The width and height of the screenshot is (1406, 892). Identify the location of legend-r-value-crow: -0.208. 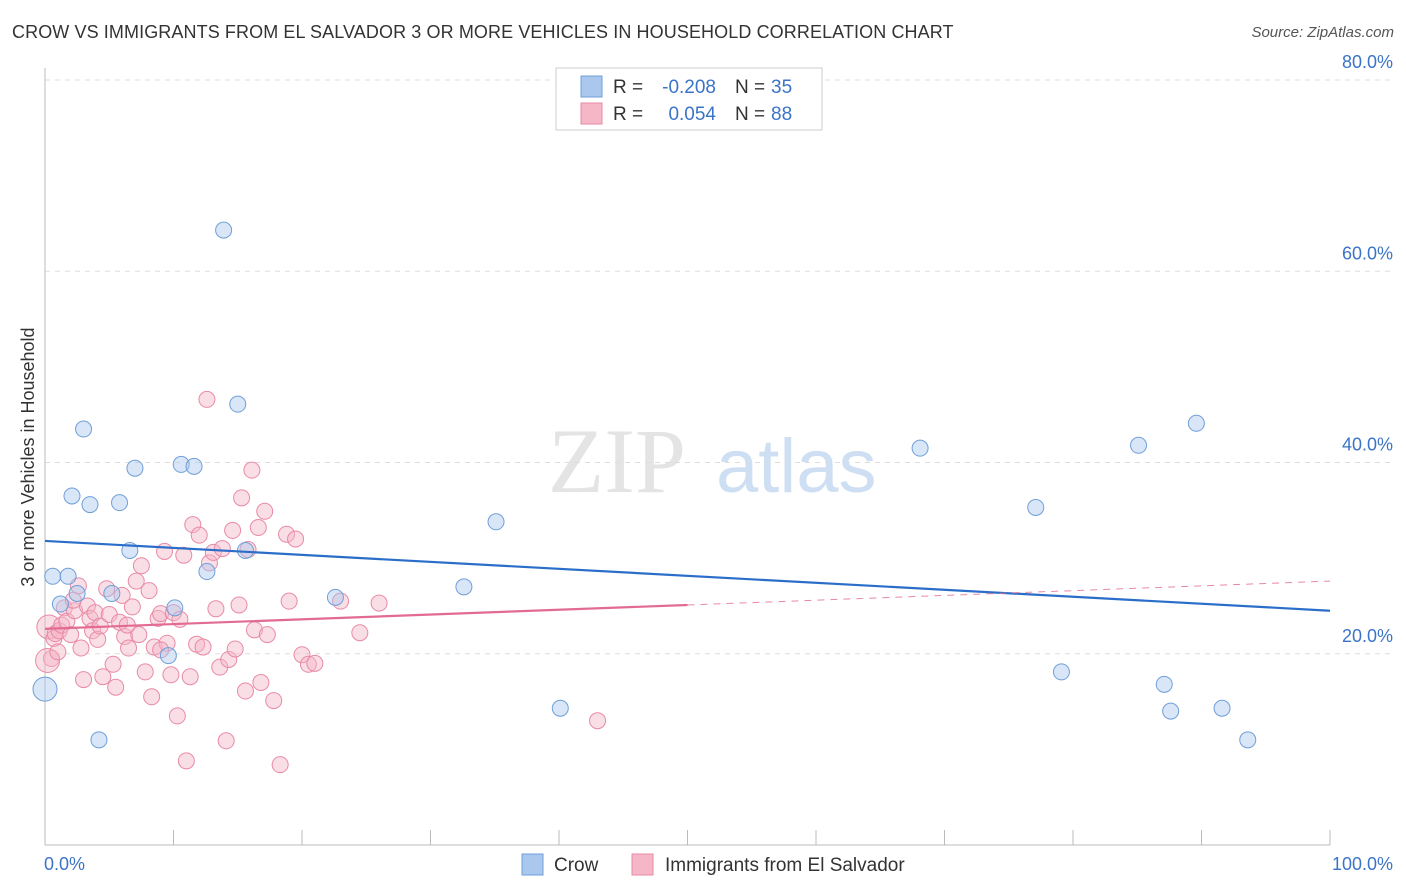
(689, 87).